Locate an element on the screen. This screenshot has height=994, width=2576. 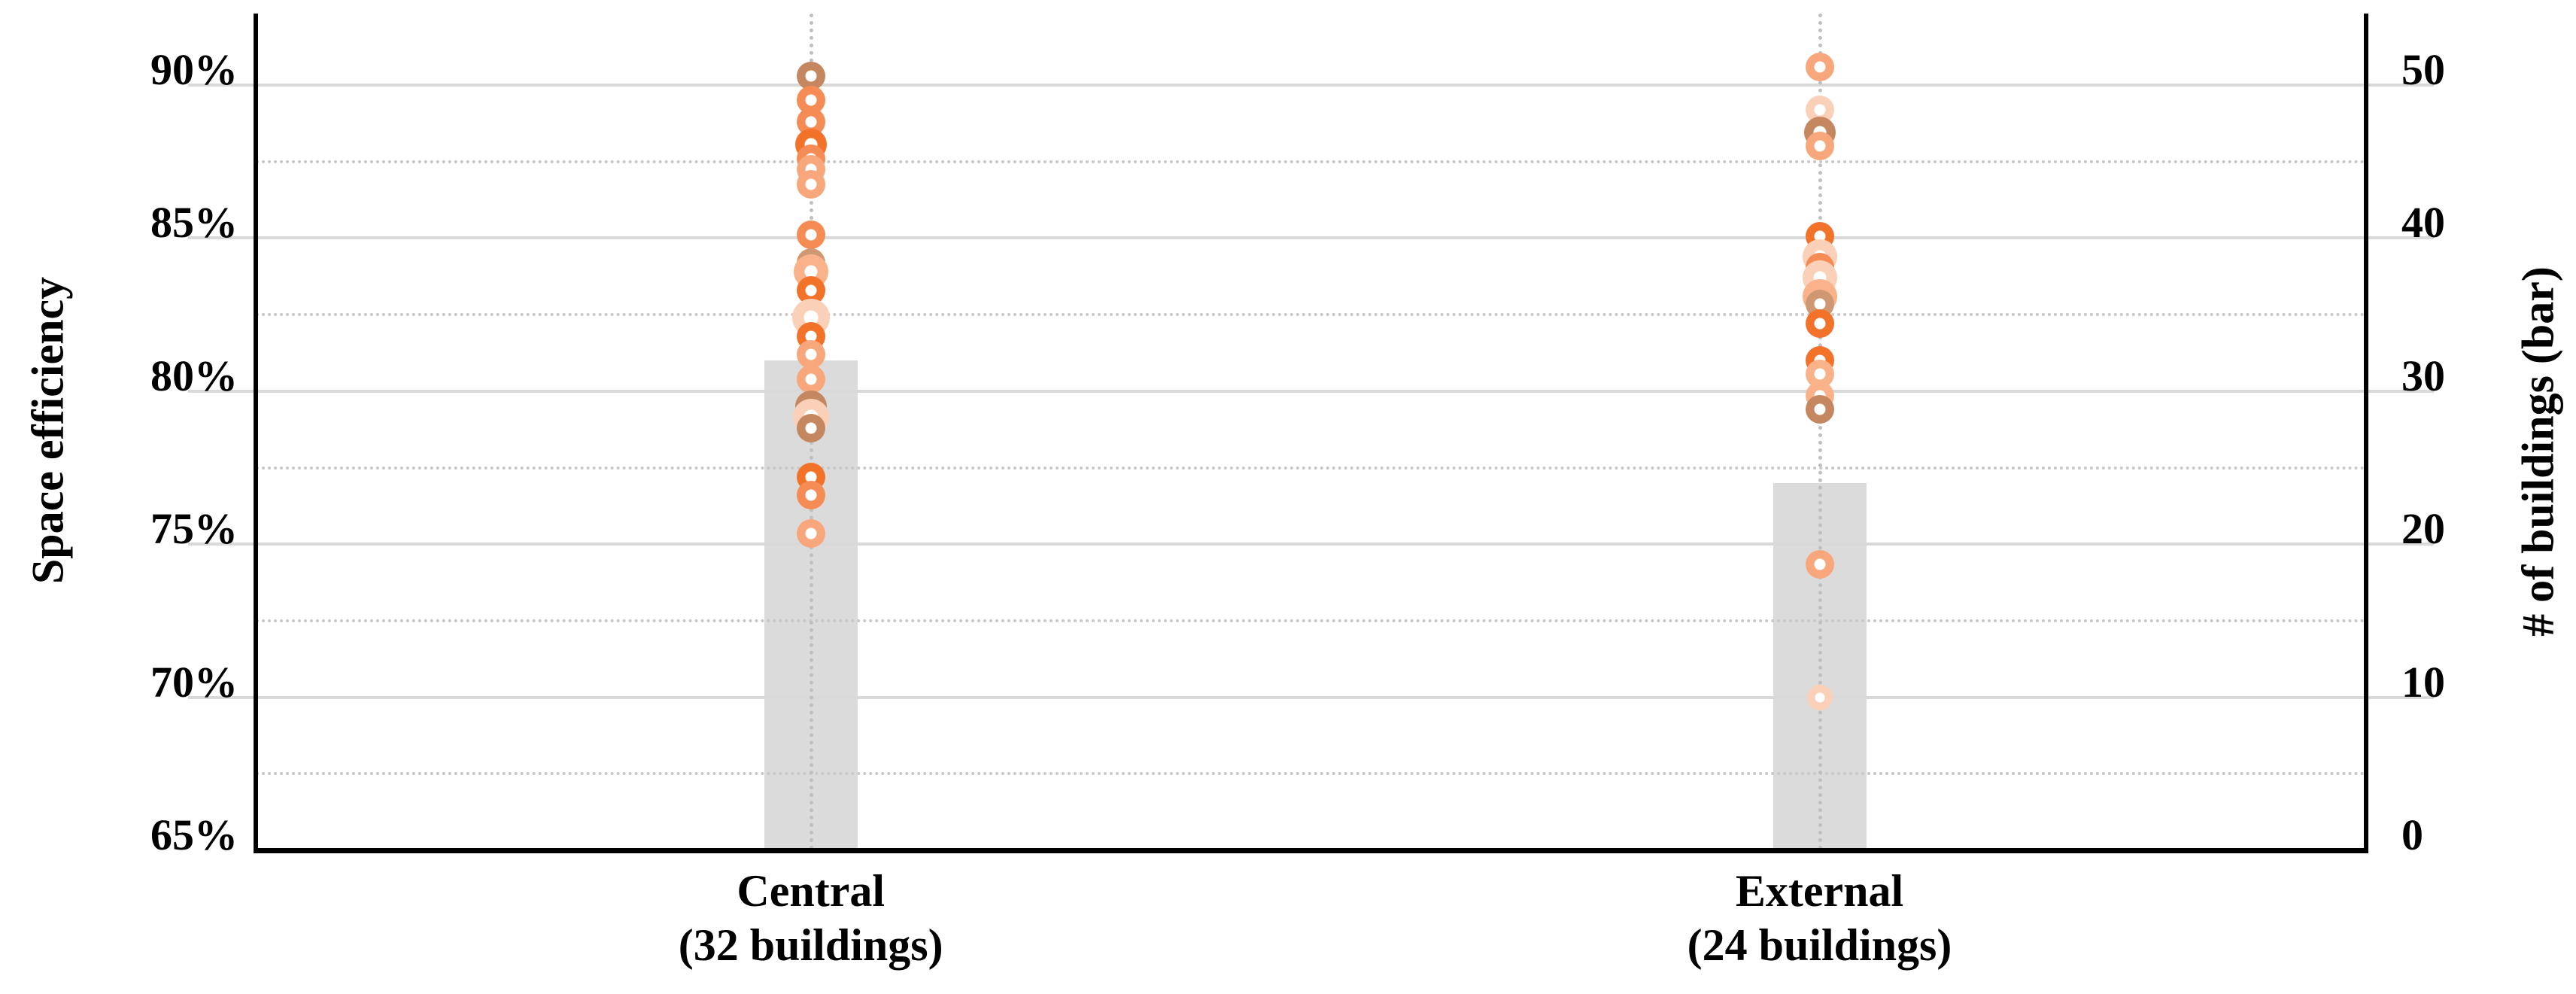
right-tick-50: 50 is located at coordinates (2423, 69).